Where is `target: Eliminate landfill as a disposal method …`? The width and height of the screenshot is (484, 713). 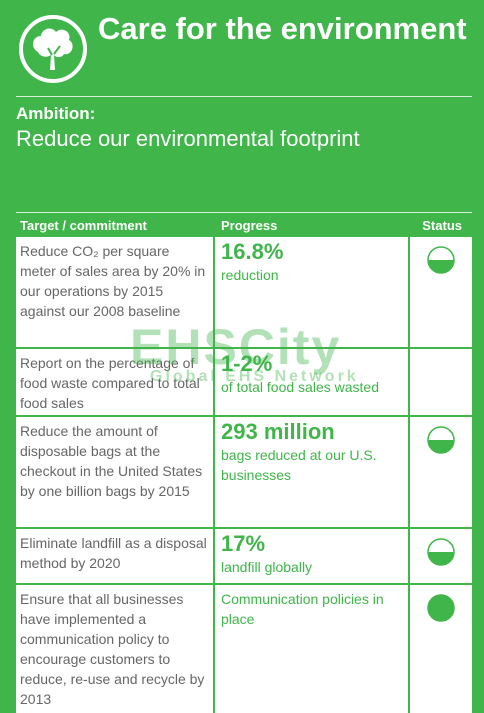
target: Eliminate landfill as a disposal method … is located at coordinates (115, 556).